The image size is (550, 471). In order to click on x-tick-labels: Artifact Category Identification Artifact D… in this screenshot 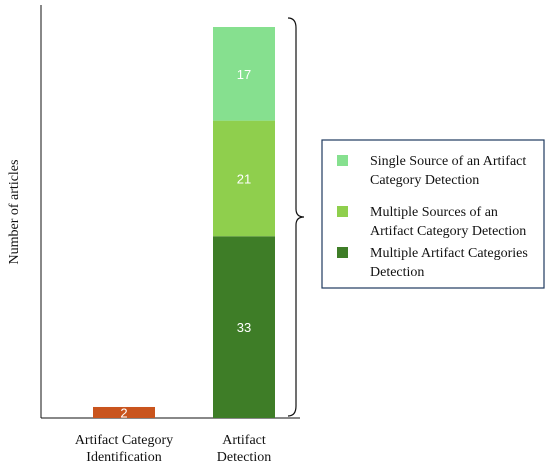, I will do `click(173, 449)`.